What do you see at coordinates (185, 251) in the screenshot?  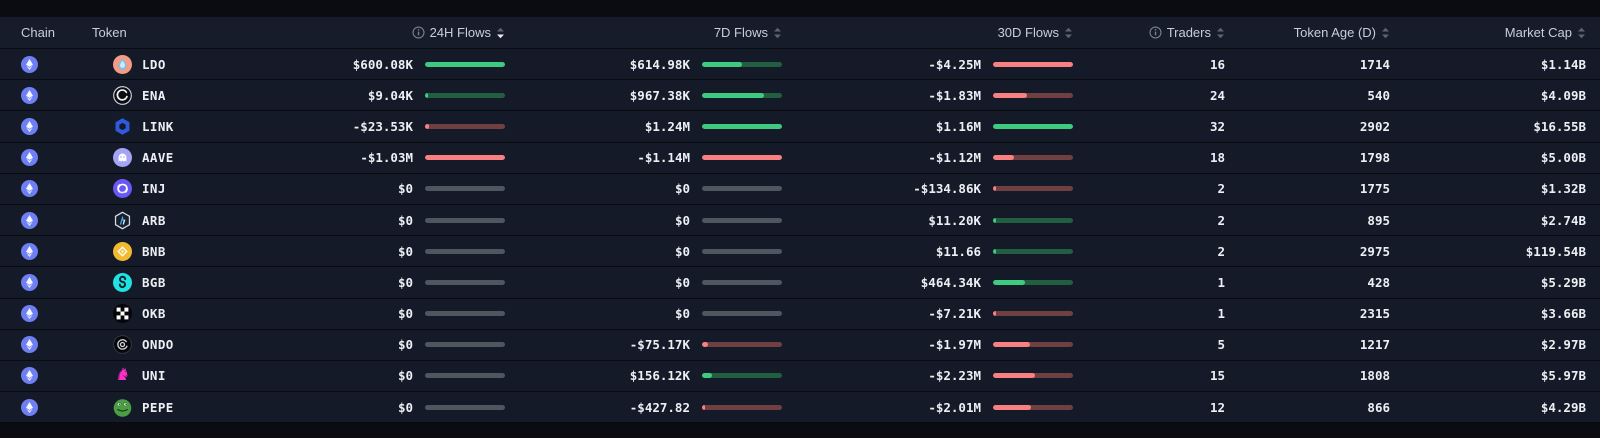 I see `token-cell: BNB` at bounding box center [185, 251].